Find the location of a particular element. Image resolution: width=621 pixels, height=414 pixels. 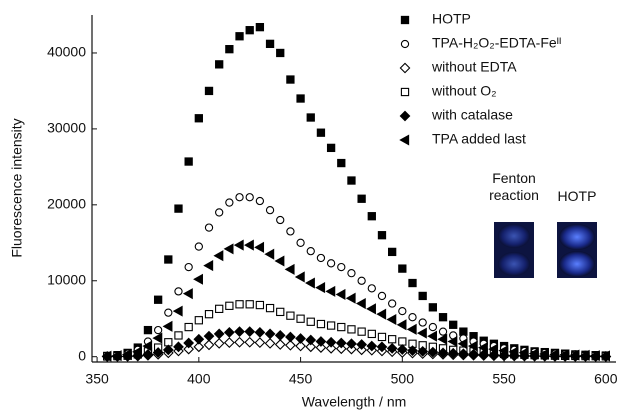

x-tick-label: 600 is located at coordinates (606, 379).